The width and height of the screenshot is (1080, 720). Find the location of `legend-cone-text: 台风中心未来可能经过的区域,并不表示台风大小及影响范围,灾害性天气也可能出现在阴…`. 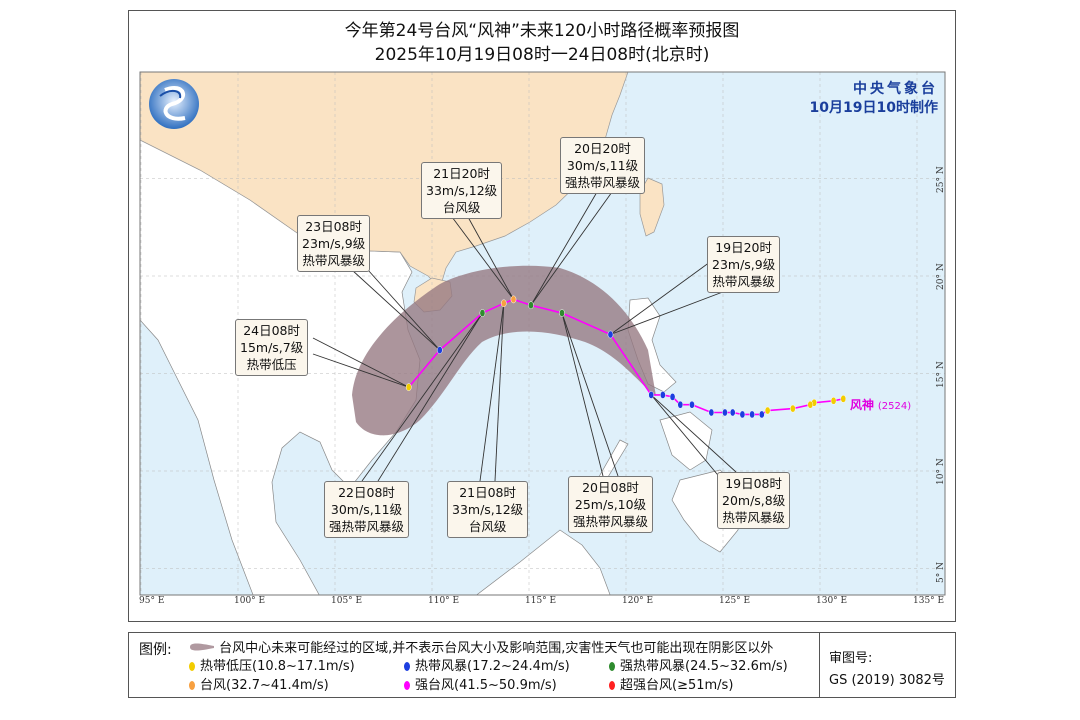

legend-cone-text: 台风中心未来可能经过的区域,并不表示台风大小及影响范围,灾害性天气也可能出现在阴… is located at coordinates (496, 648).